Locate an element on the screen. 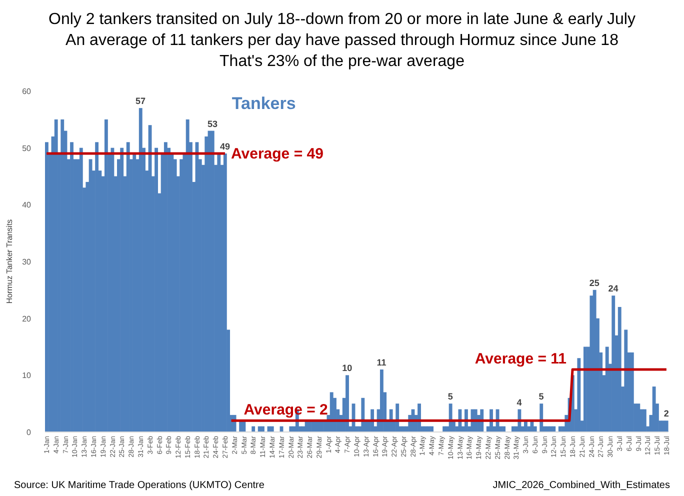 The image size is (684, 496). y-tick-label: 30 is located at coordinates (27, 262).